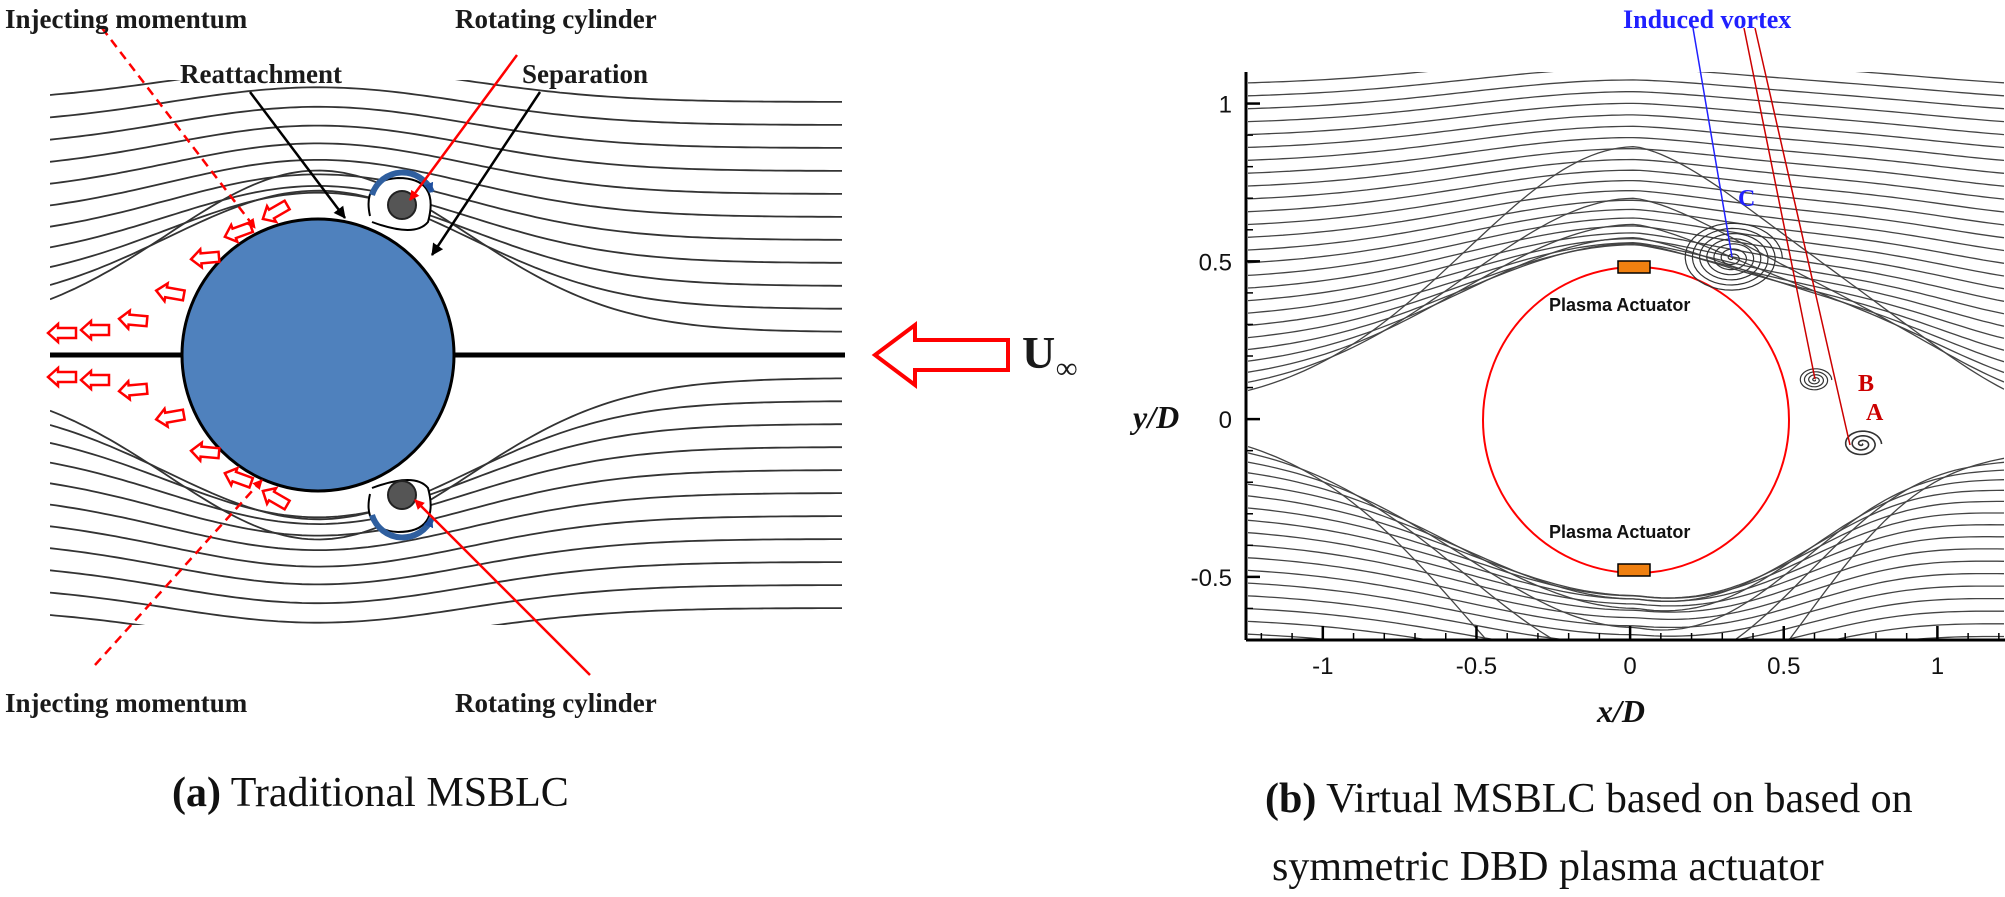 The width and height of the screenshot is (2005, 897). Describe the element at coordinates (126, 19) in the screenshot. I see `label-injecting-top: Injecting momentum` at that location.